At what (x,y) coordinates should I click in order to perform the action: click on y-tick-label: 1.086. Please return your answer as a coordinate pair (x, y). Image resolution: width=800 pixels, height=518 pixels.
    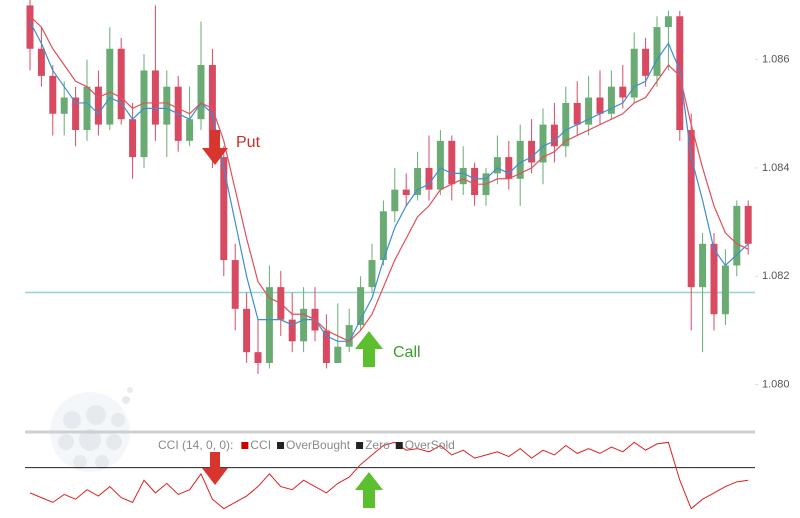
    Looking at the image, I should click on (776, 60).